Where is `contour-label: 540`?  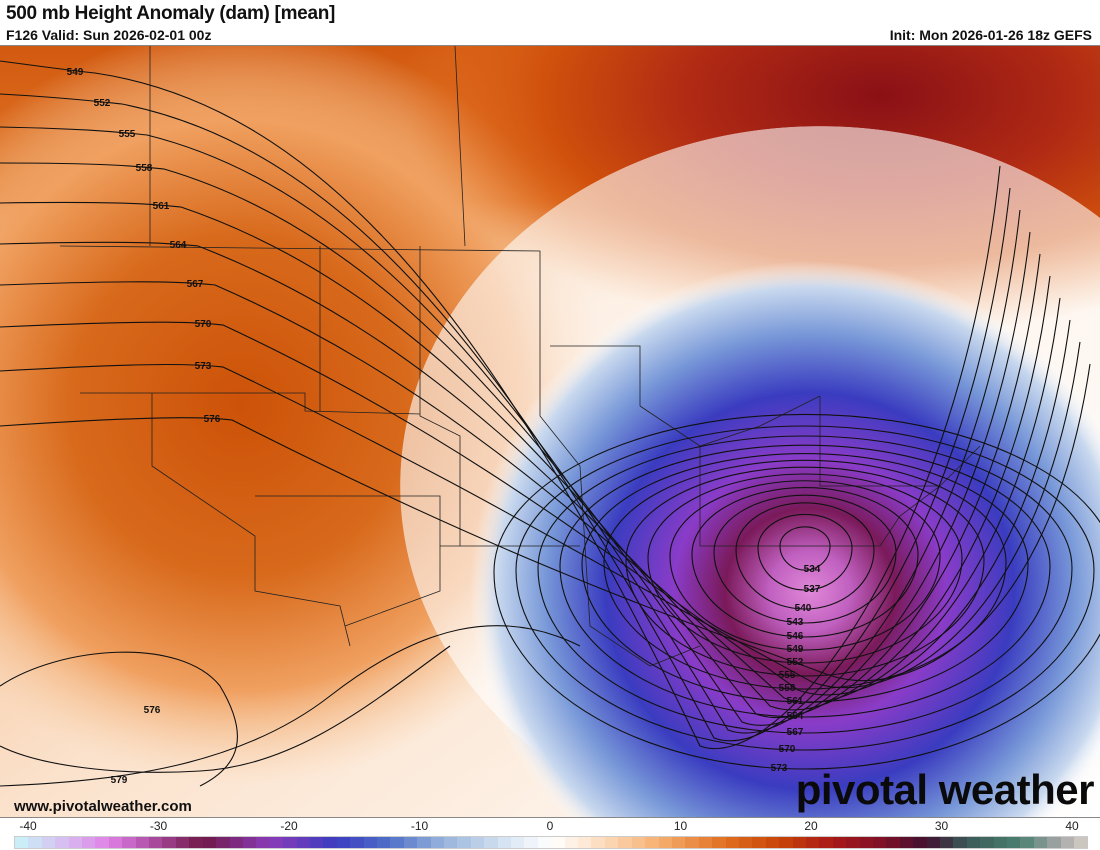
contour-label: 540 is located at coordinates (803, 608).